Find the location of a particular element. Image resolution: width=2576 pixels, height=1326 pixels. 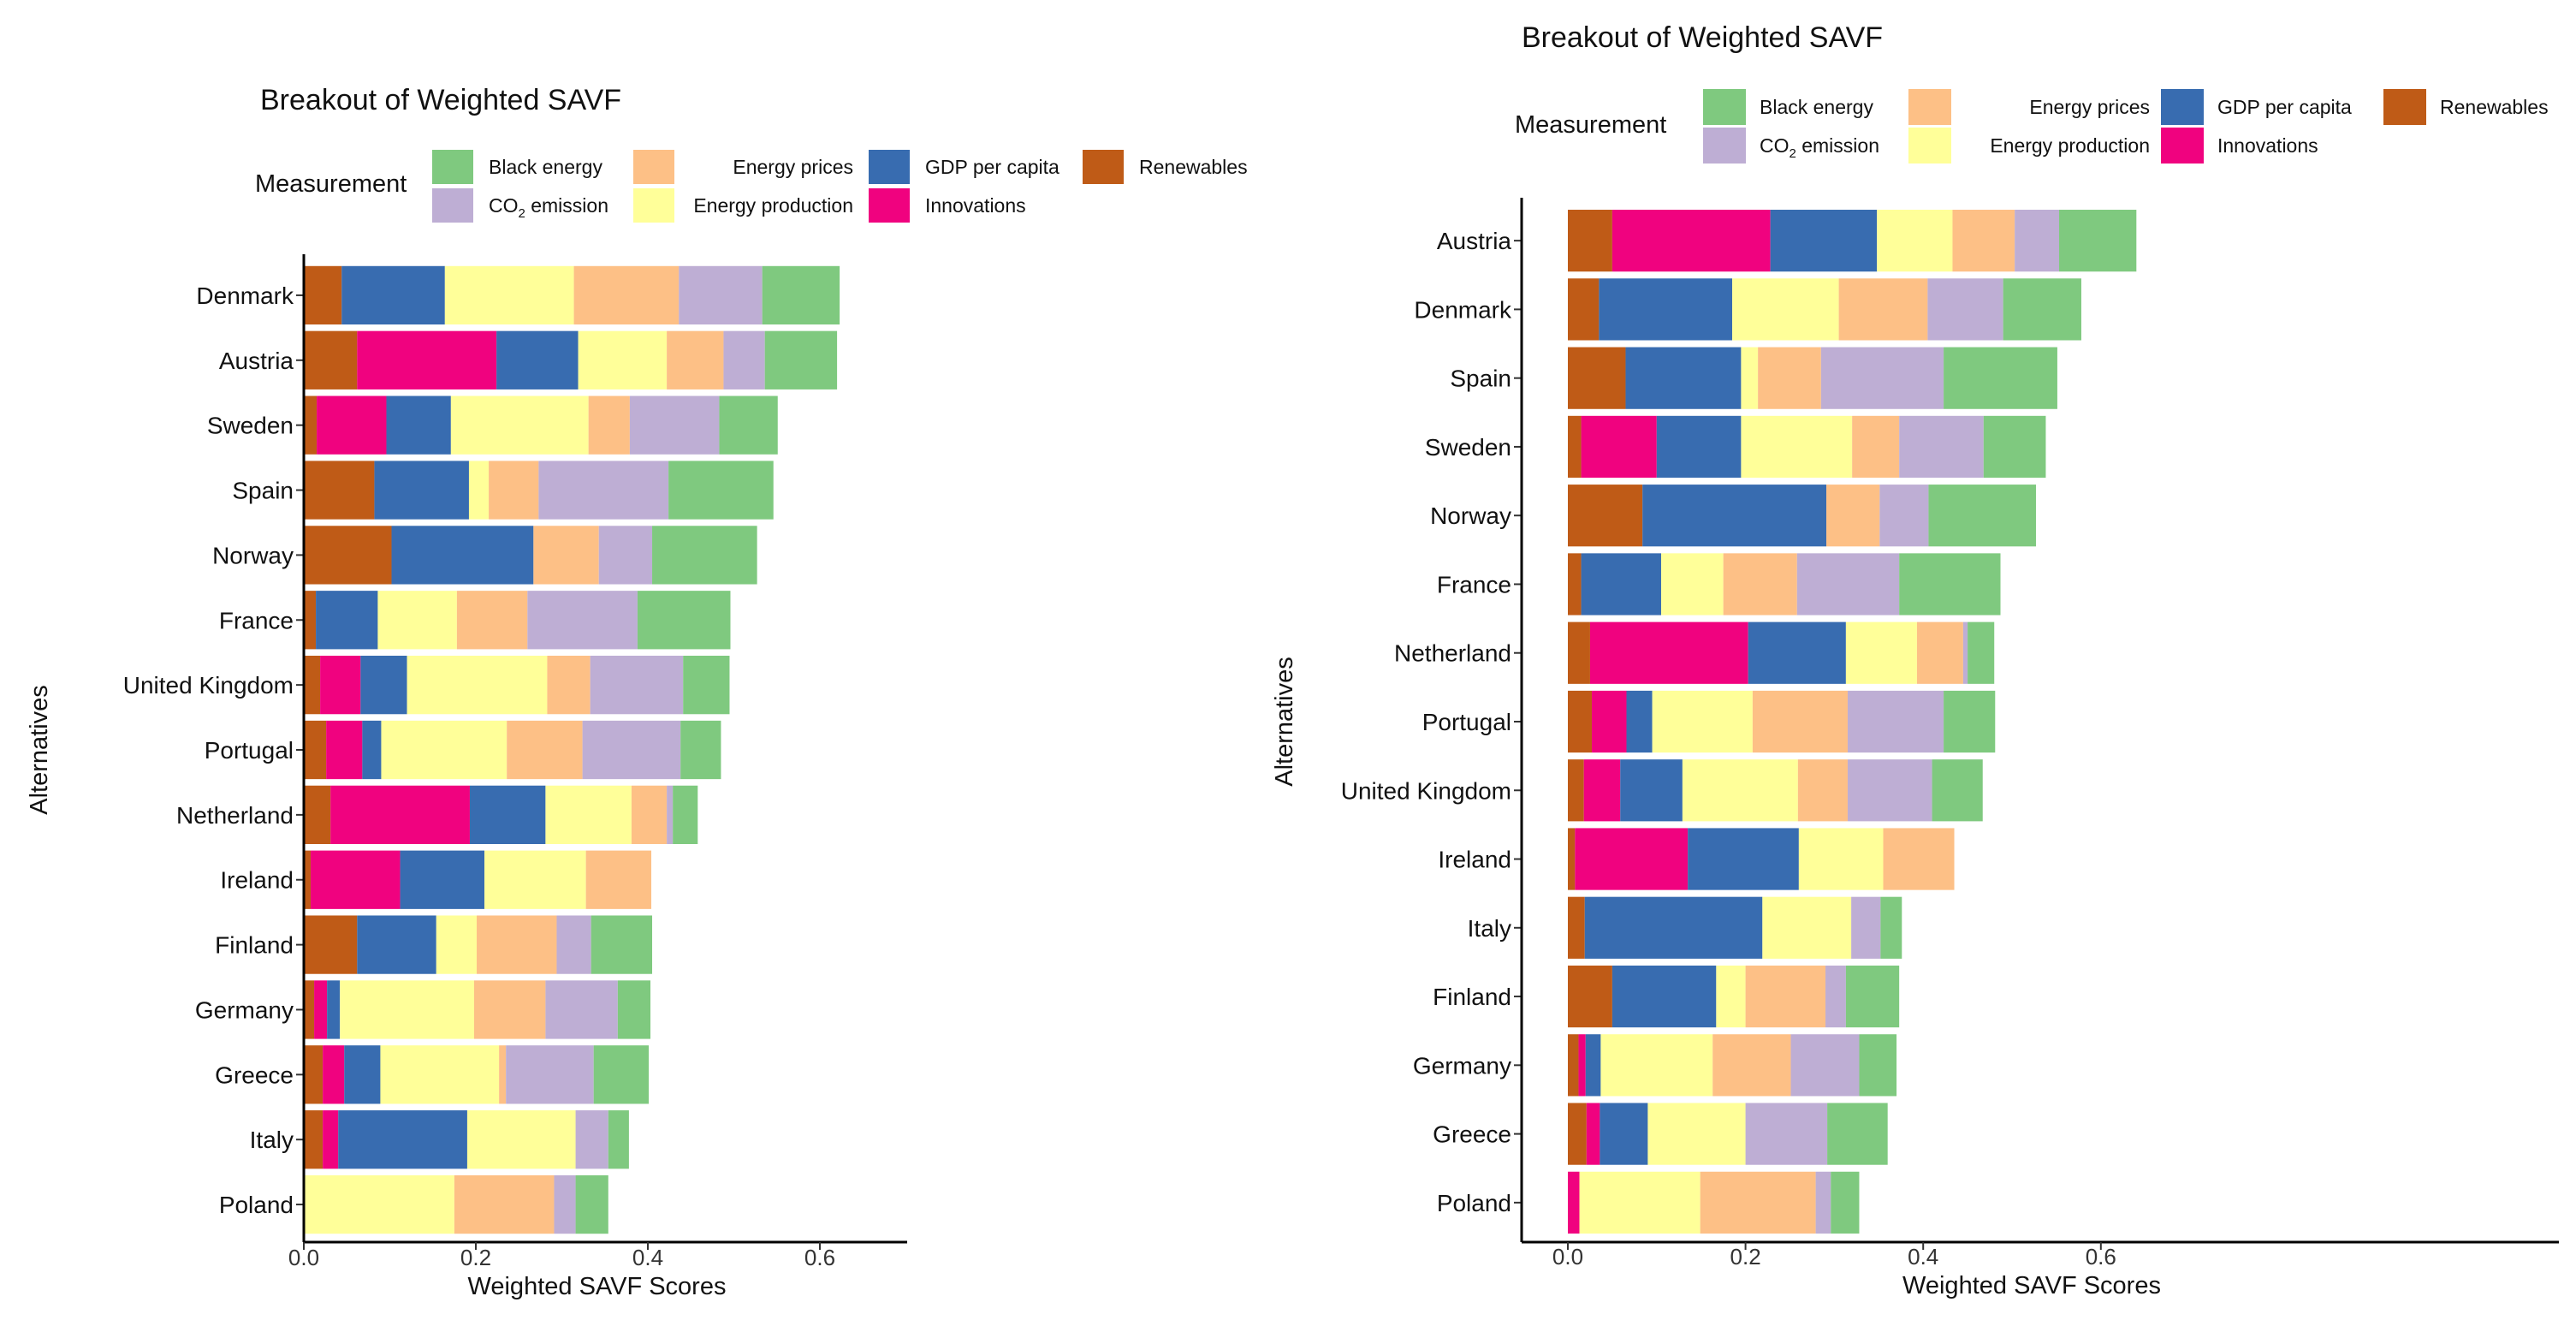

bar-greece-renewables is located at coordinates (313, 1075).